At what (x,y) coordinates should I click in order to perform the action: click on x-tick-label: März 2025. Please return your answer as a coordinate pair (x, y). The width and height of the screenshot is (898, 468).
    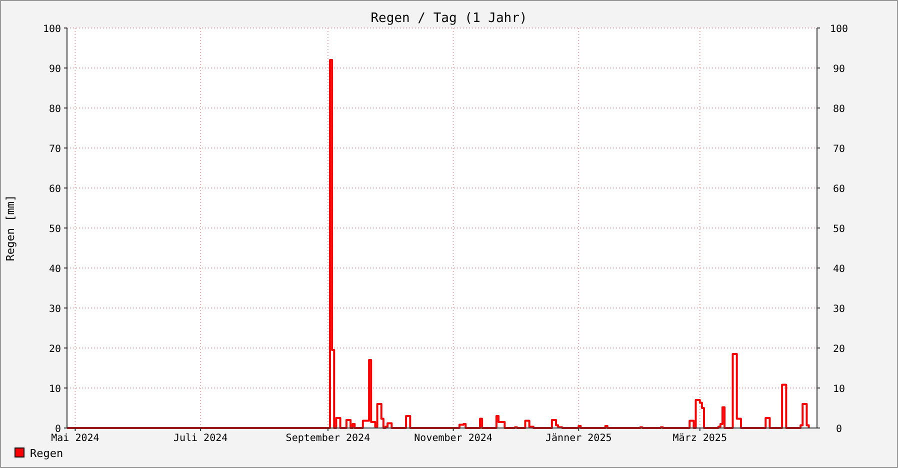
    Looking at the image, I should click on (699, 438).